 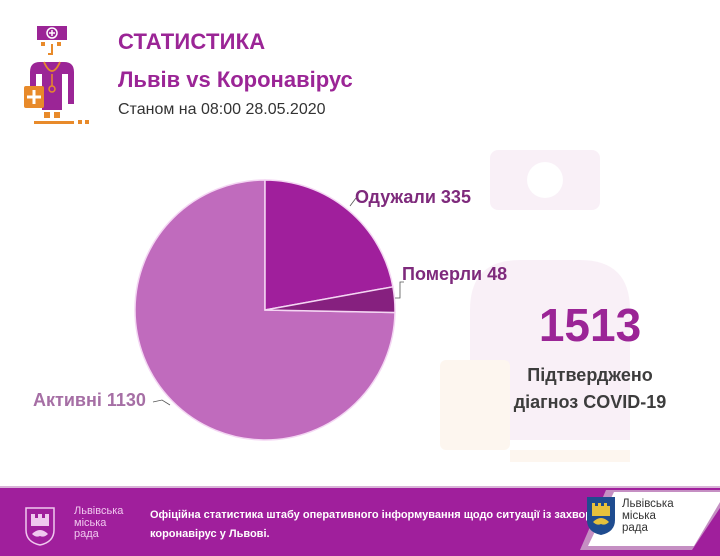 I want to click on caption-line-2: діагноз COVID-19, so click(x=590, y=402).